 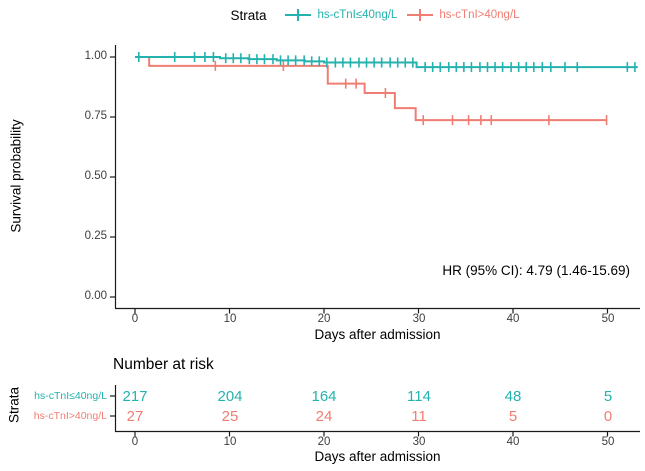 What do you see at coordinates (14, 405) in the screenshot?
I see `risk-strata-axis-title: Strata` at bounding box center [14, 405].